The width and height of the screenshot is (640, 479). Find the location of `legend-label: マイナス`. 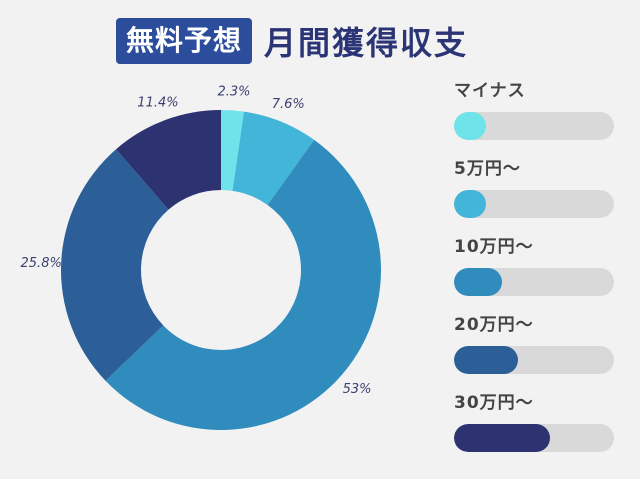

legend-label: マイナス is located at coordinates (490, 91).